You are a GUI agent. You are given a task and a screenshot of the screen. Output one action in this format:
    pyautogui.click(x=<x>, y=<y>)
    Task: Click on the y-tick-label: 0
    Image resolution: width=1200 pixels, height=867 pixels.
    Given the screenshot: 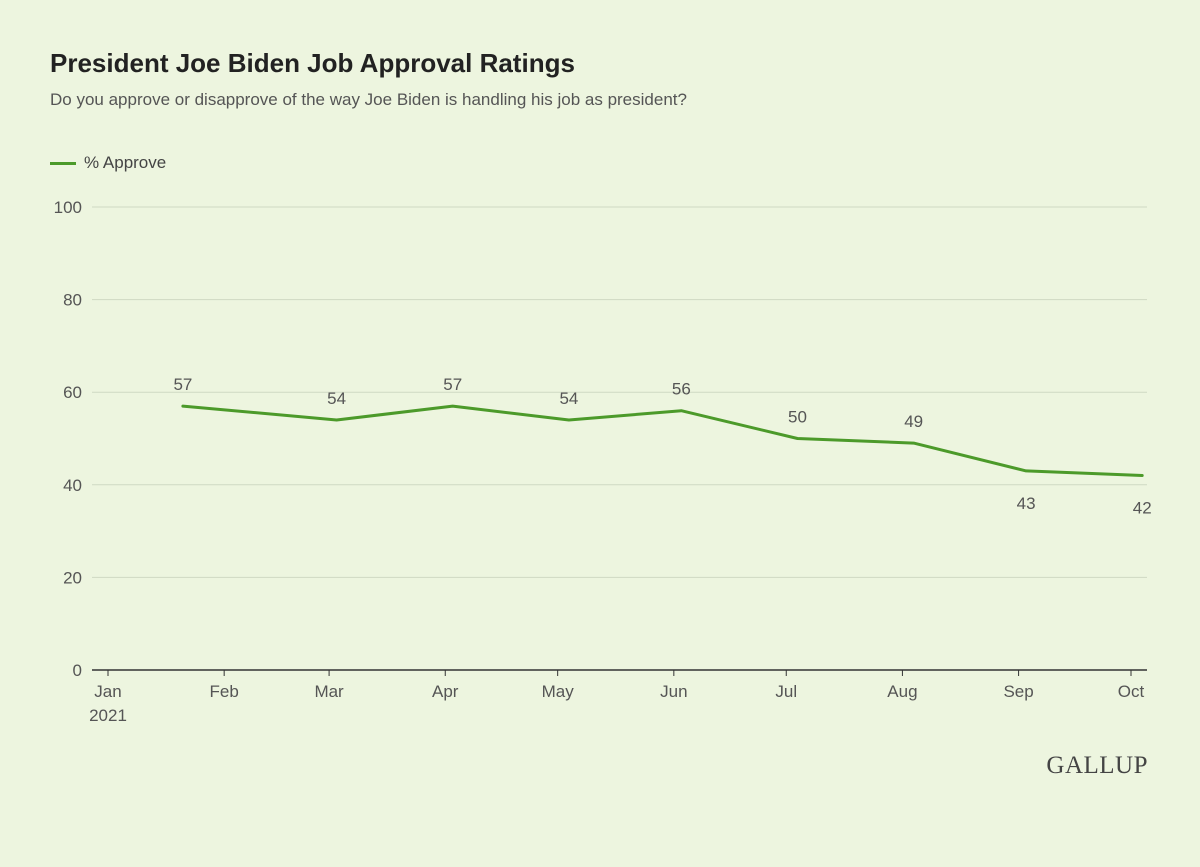 What is the action you would take?
    pyautogui.click(x=77, y=670)
    